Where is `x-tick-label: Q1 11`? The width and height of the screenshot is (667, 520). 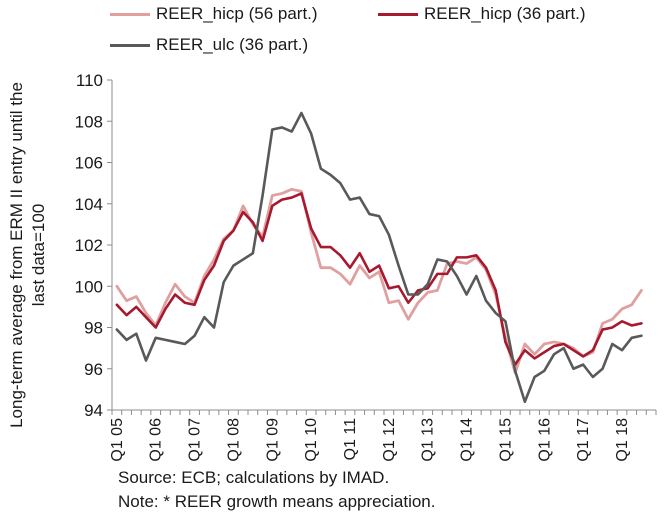
x-tick-label: Q1 11 is located at coordinates (350, 439).